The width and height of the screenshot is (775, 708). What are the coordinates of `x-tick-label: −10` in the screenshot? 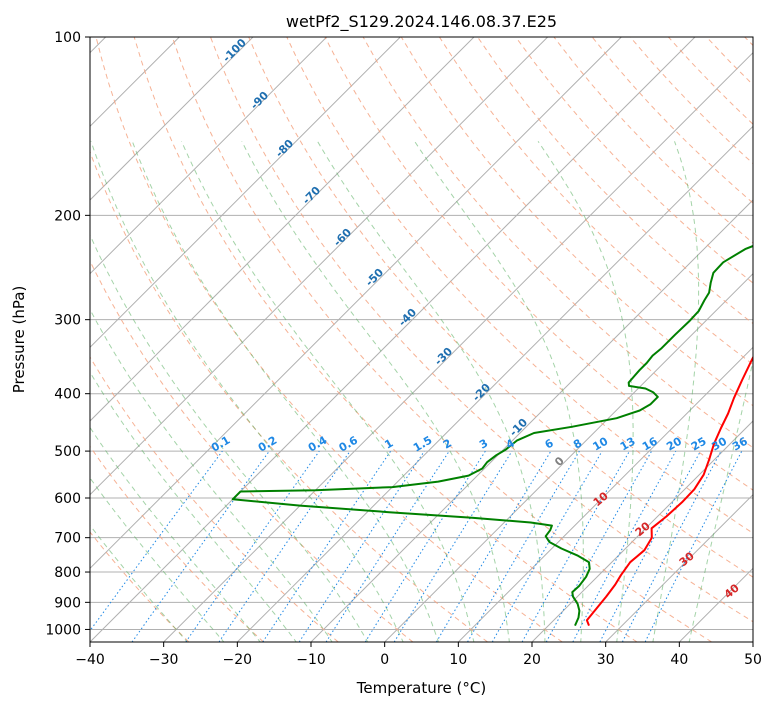 It's located at (311, 660).